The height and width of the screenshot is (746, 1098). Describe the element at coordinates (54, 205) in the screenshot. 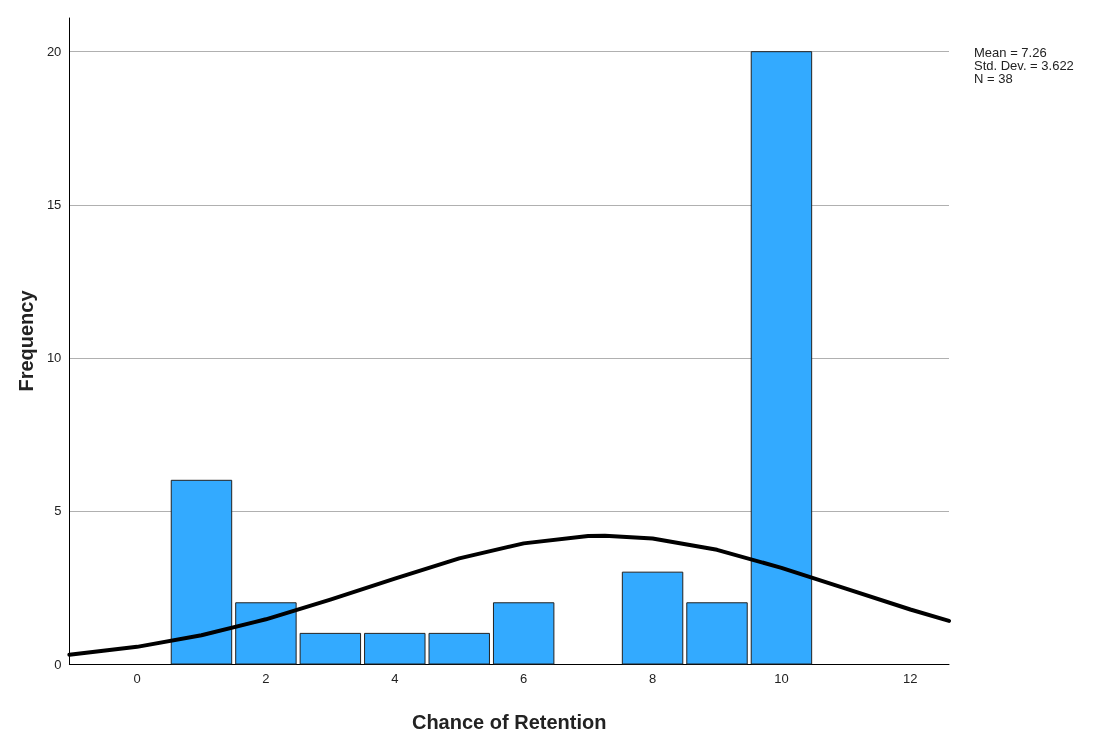

I see `y-tick-label: 15` at that location.